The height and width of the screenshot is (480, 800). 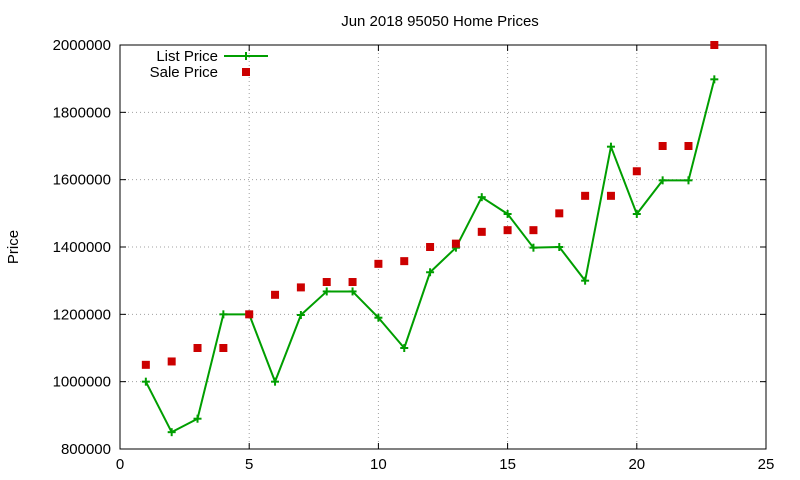 I want to click on x-tick-label: 25, so click(x=766, y=464).